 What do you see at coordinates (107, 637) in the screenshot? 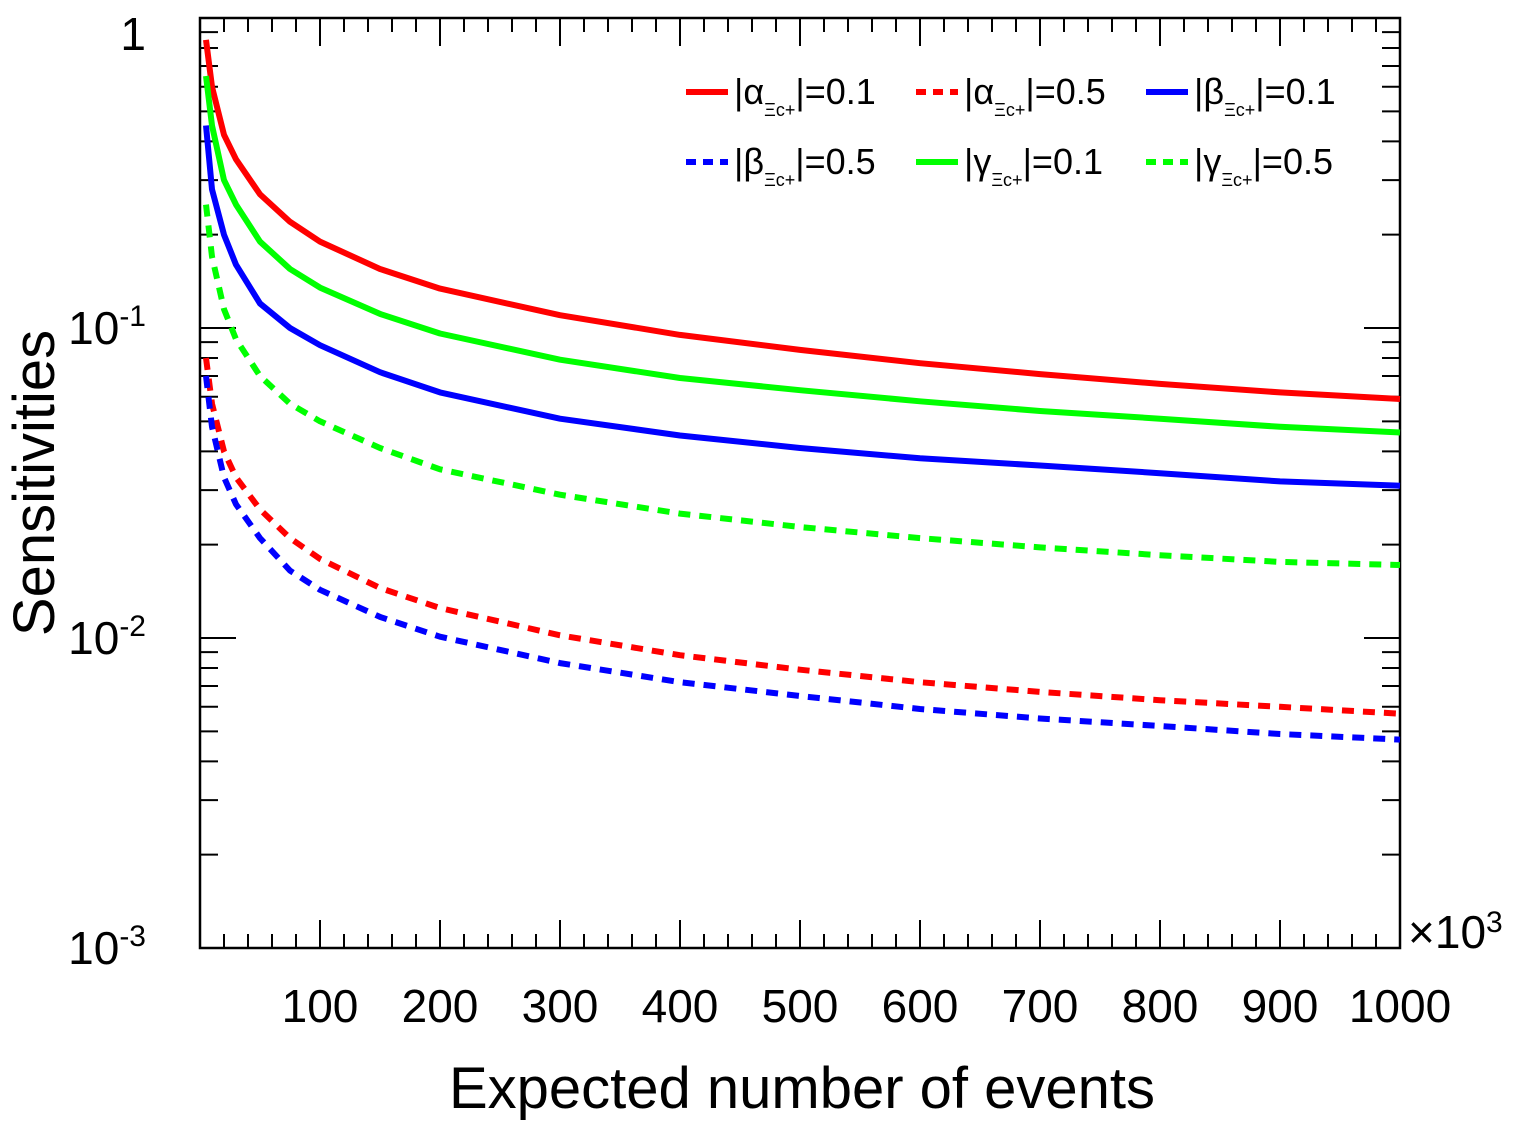
I see `y-tick-label: 10⁻²` at bounding box center [107, 637].